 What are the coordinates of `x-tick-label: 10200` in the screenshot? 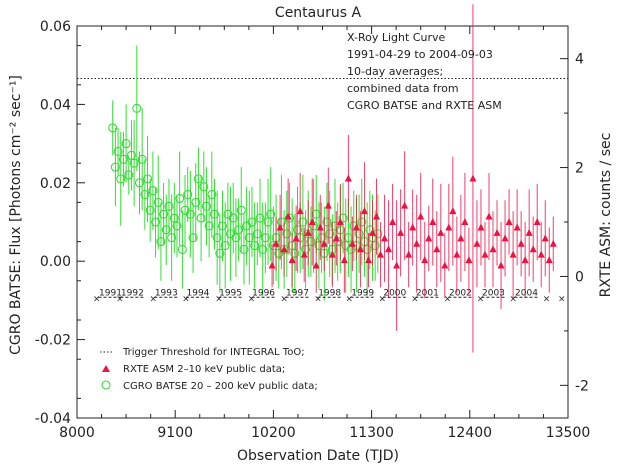 It's located at (273, 433).